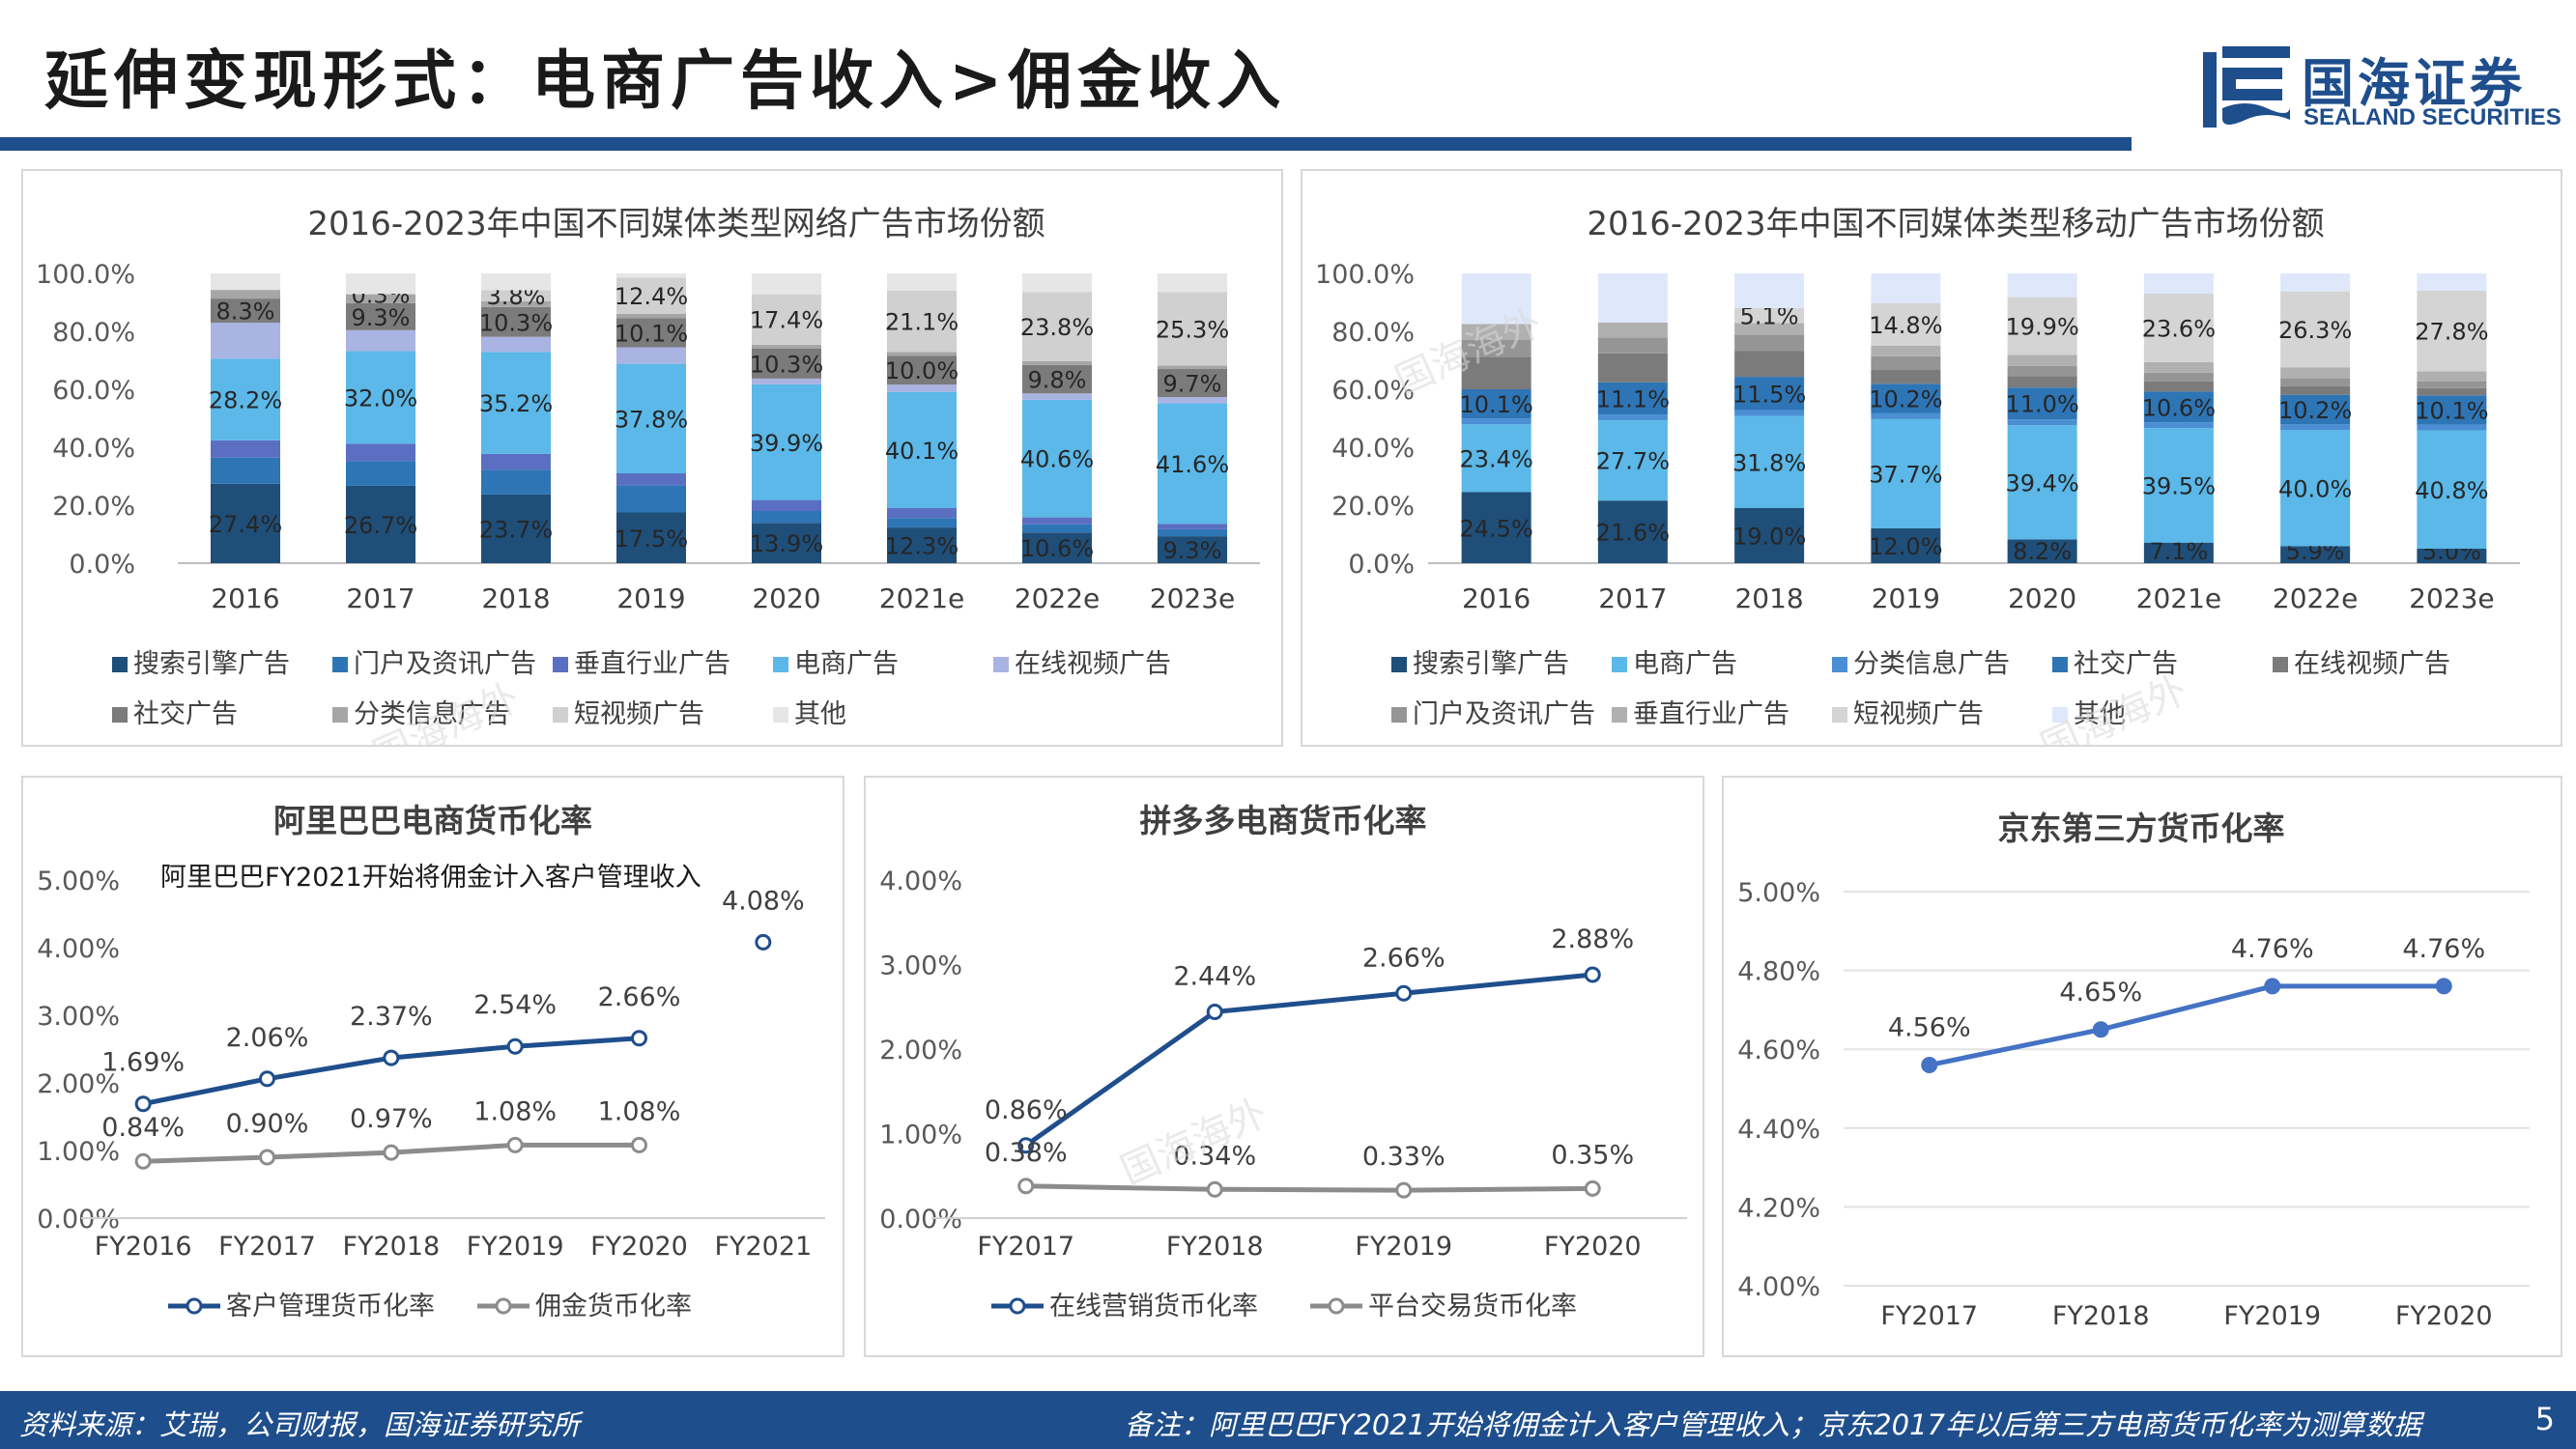 The height and width of the screenshot is (1449, 2576). I want to click on y-tick-label: 20.0%, so click(1373, 507).